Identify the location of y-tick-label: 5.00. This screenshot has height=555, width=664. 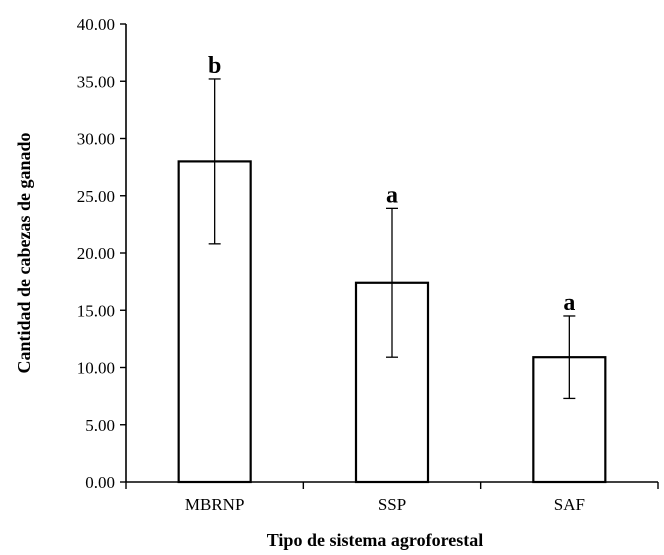
(100, 425).